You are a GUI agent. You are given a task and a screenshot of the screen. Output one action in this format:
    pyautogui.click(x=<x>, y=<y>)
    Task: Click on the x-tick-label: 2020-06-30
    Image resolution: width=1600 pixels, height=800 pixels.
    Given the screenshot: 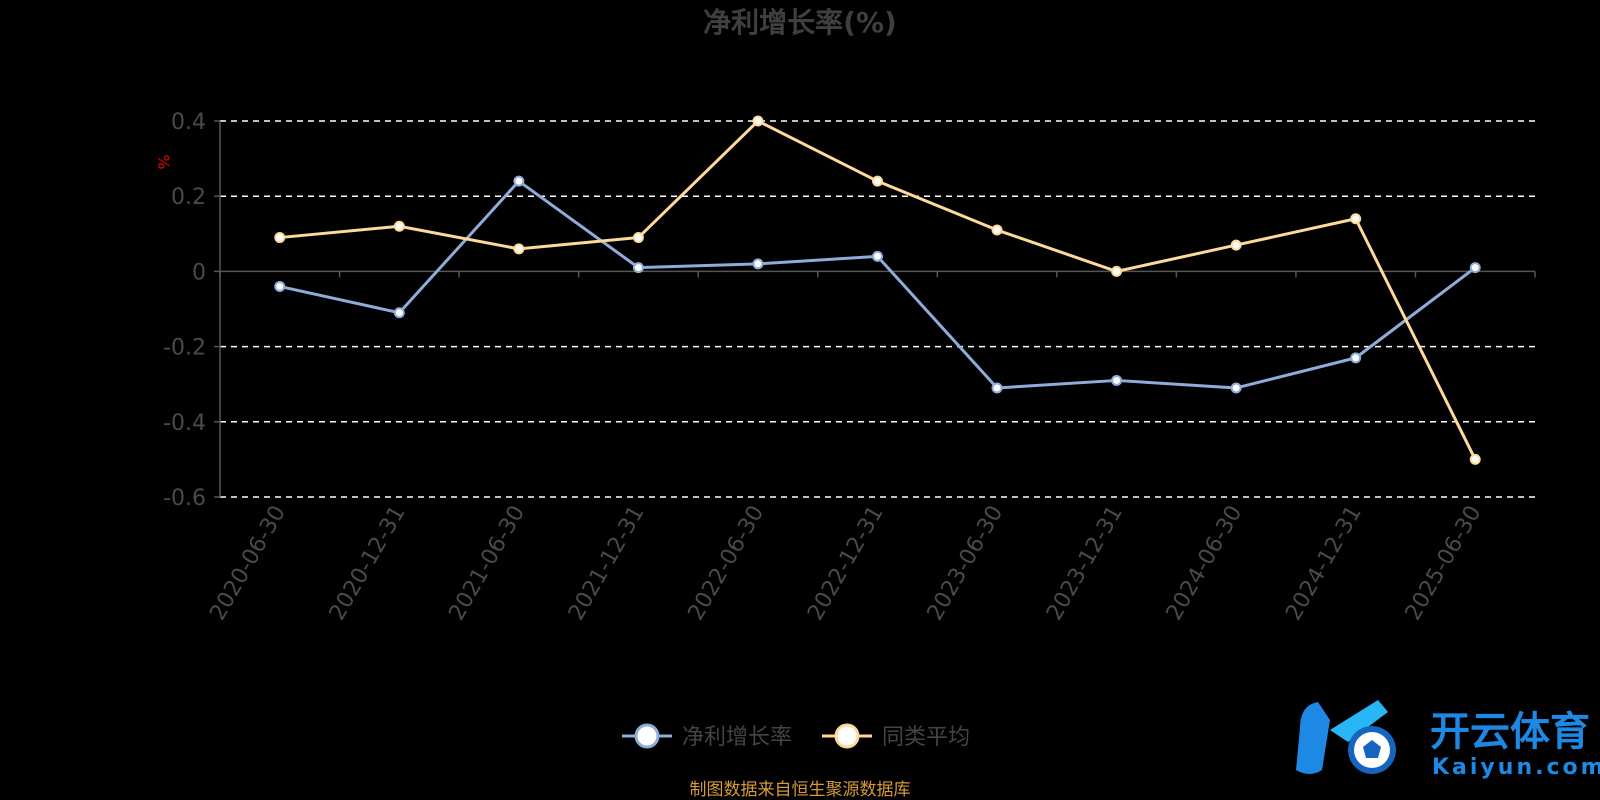 What is the action you would take?
    pyautogui.click(x=248, y=563)
    